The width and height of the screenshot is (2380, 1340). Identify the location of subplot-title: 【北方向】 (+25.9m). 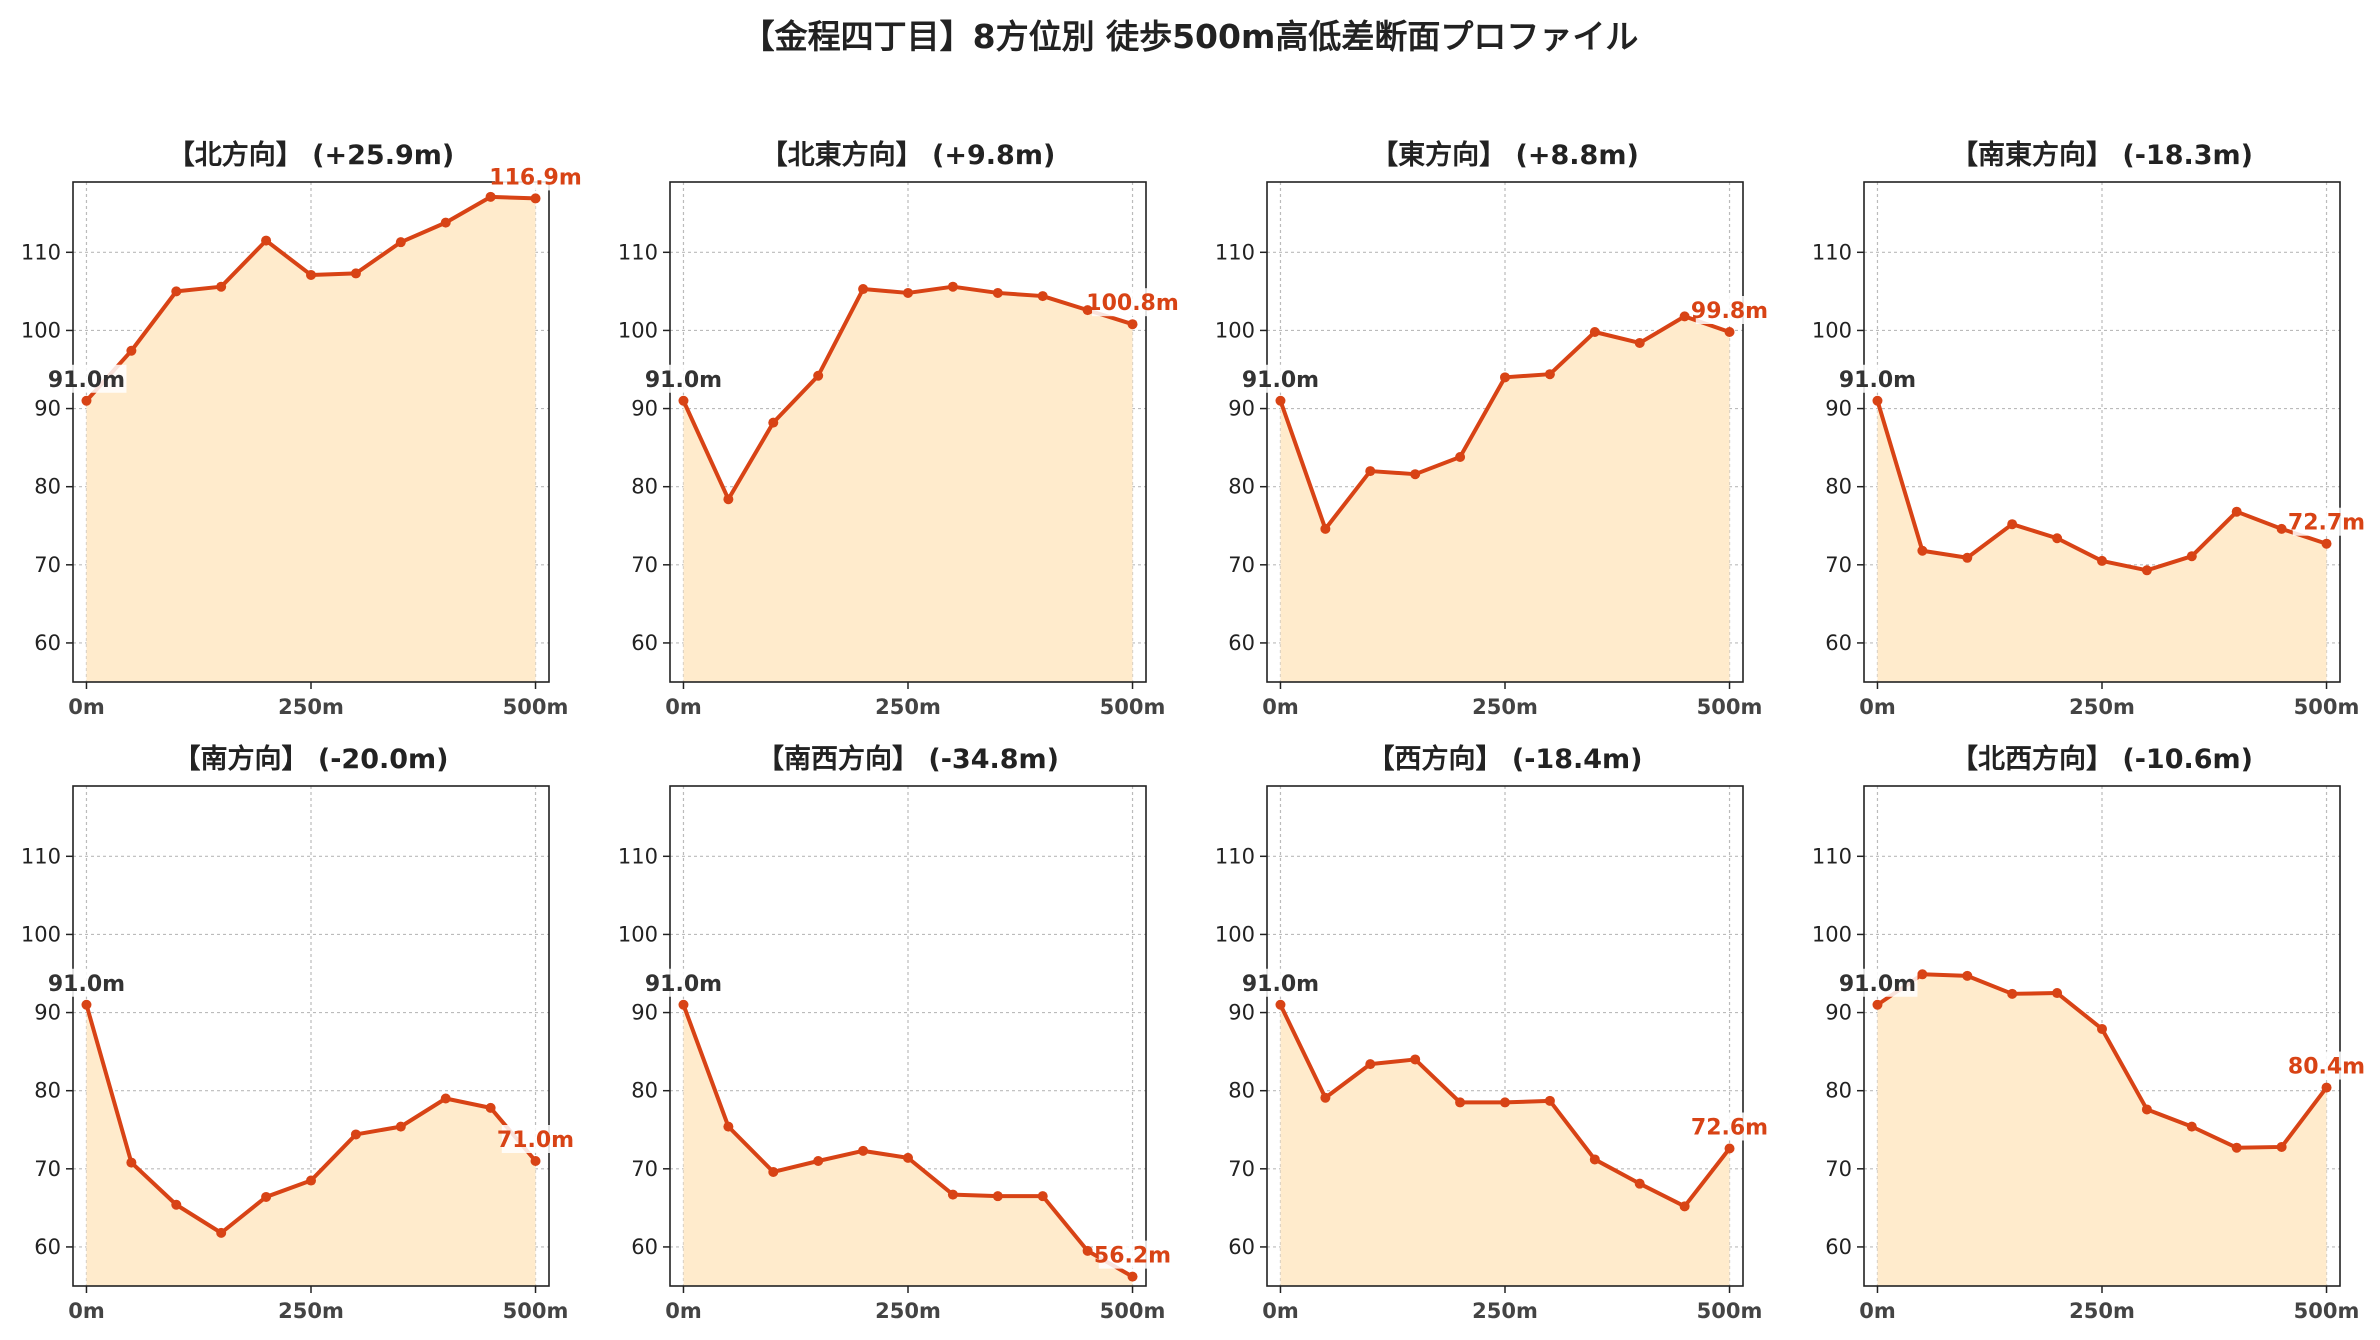
(311, 155).